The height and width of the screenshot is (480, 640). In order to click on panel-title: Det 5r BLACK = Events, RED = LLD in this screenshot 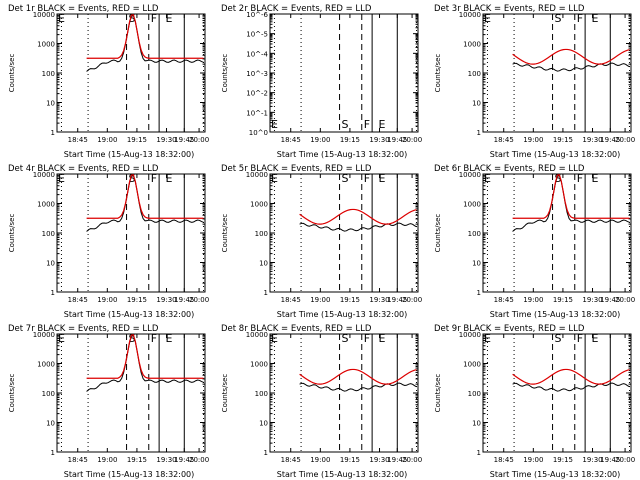, I will do `click(296, 169)`.